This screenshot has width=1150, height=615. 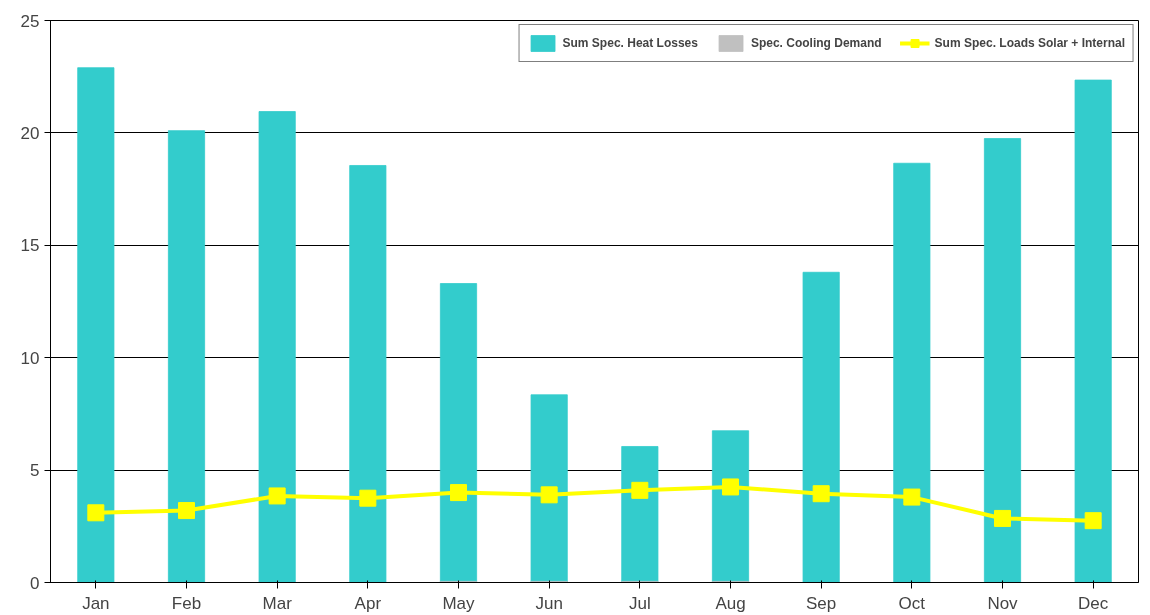 I want to click on y-tick-label: 25, so click(x=30, y=21).